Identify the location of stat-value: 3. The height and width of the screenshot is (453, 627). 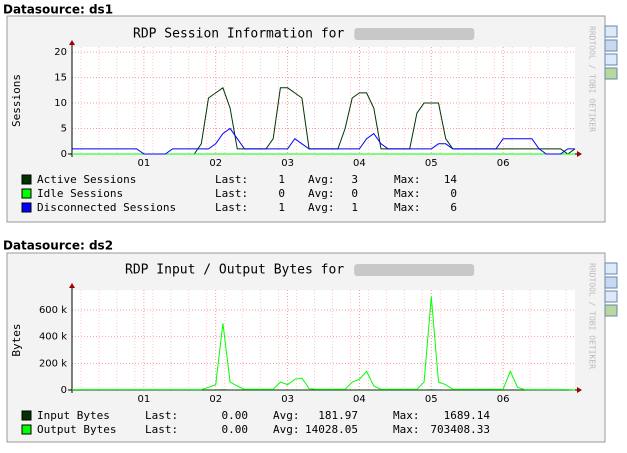
(354, 179).